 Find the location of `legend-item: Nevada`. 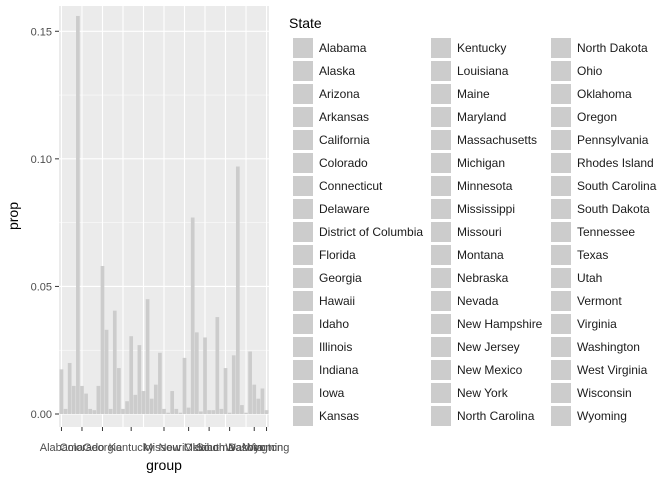

legend-item: Nevada is located at coordinates (464, 300).